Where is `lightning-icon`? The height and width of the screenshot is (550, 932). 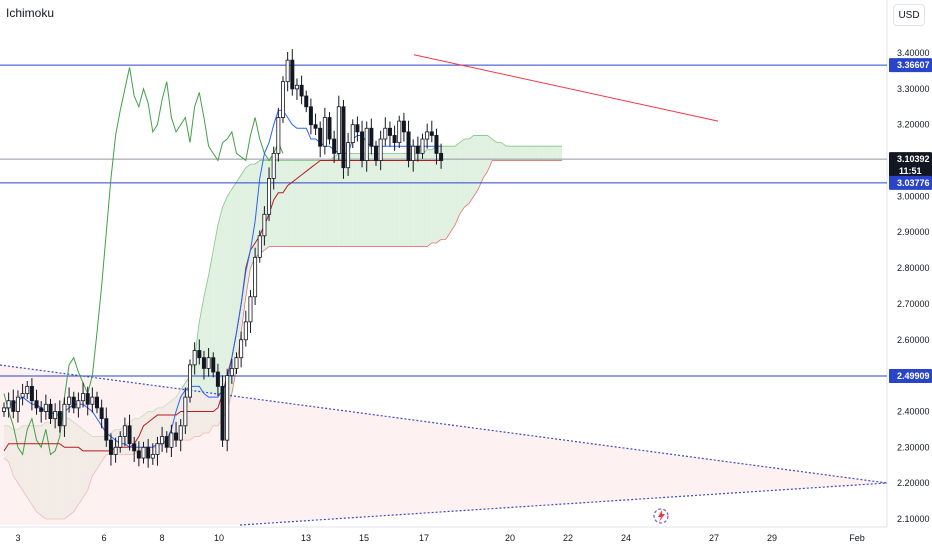 lightning-icon is located at coordinates (661, 516).